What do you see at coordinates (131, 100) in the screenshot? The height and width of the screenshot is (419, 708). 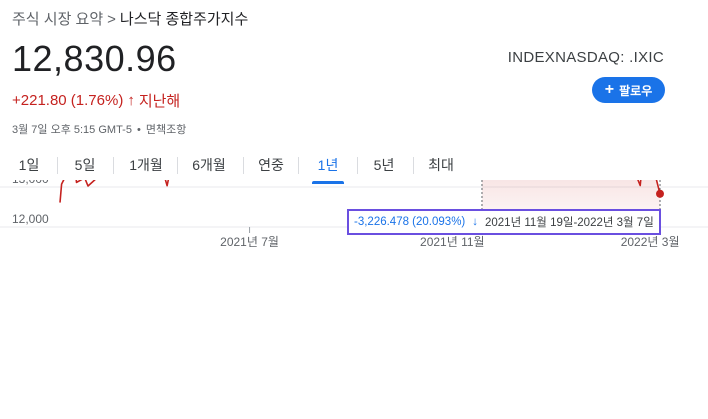 I see `arrow-up-icon: ↑` at bounding box center [131, 100].